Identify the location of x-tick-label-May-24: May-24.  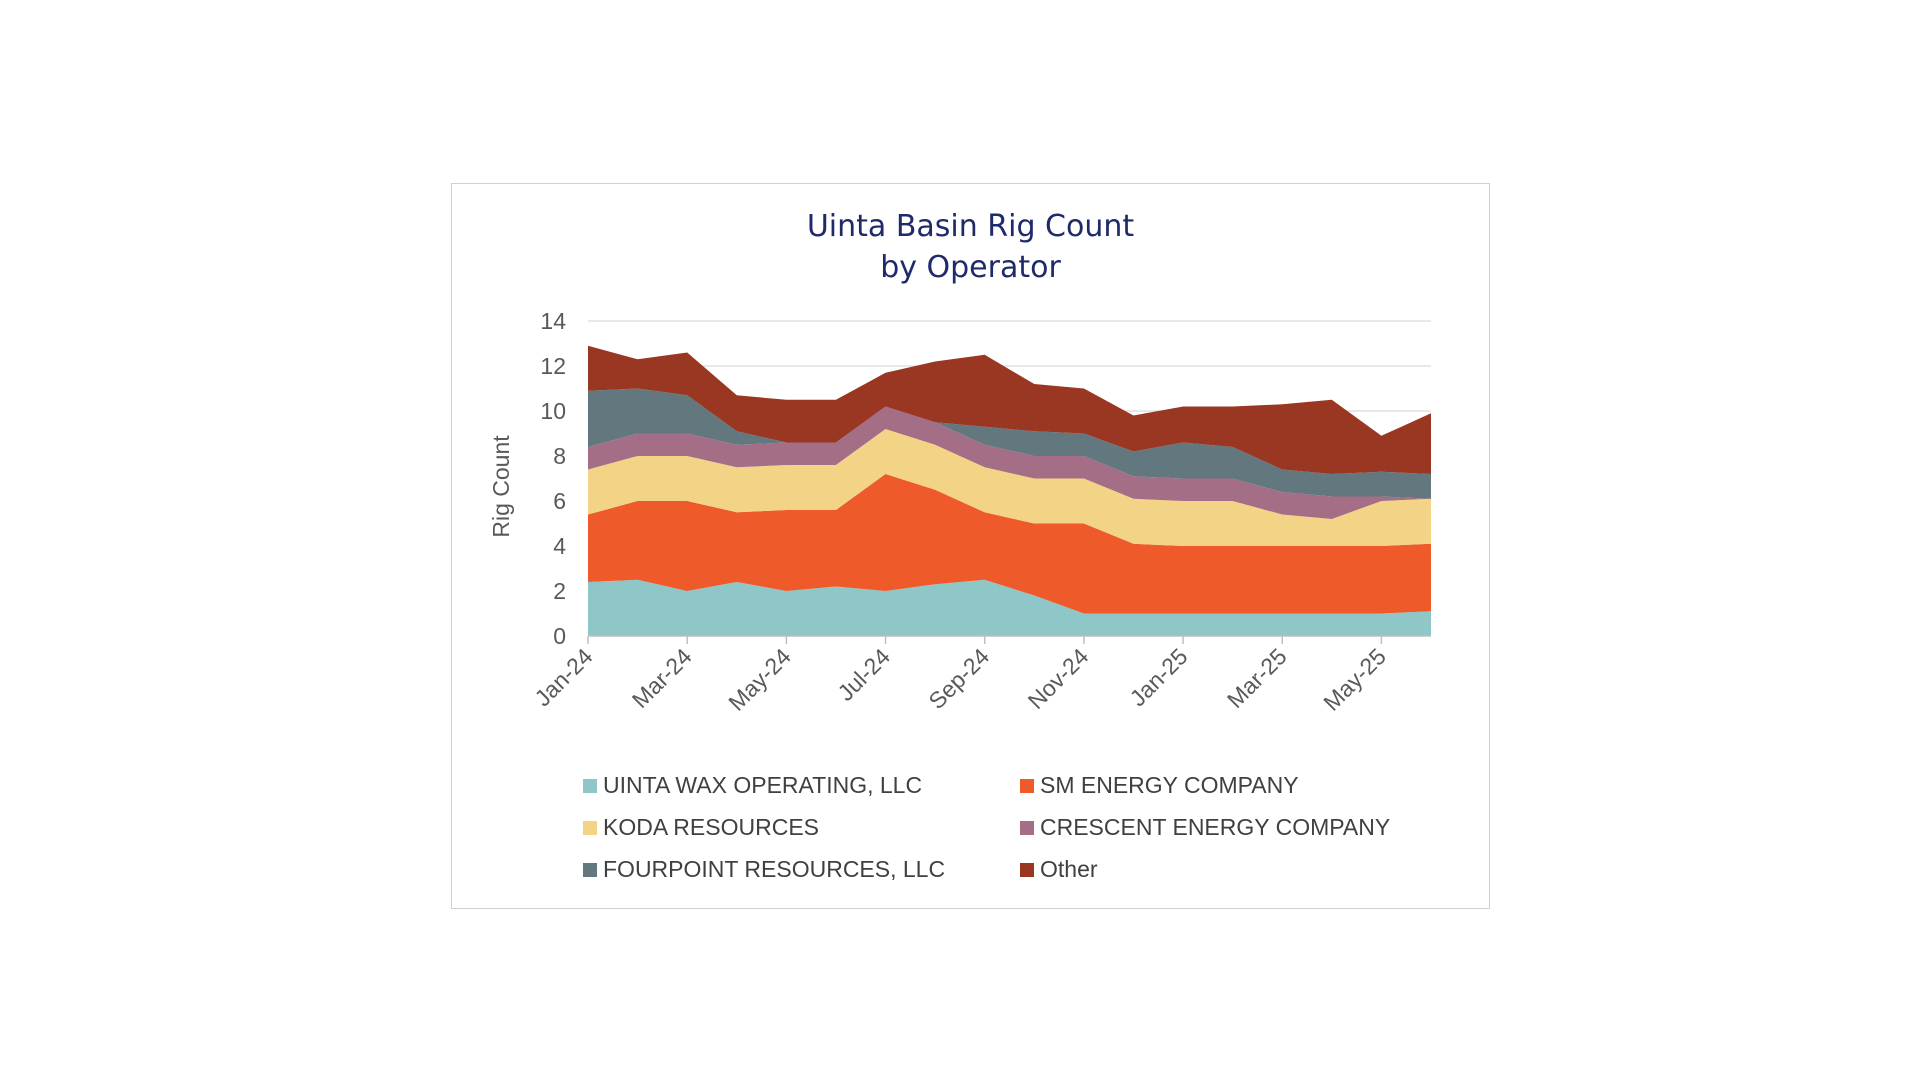
(759, 679).